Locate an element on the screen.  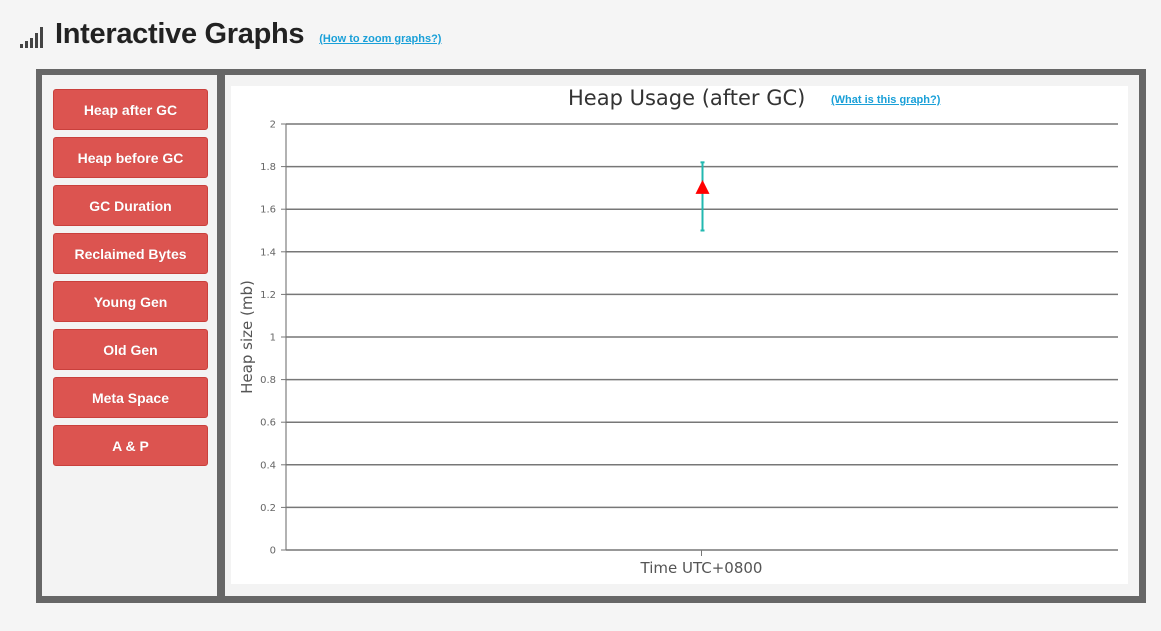
header: Interactive Graphs (How to zoom graphs?) is located at coordinates (230, 34).